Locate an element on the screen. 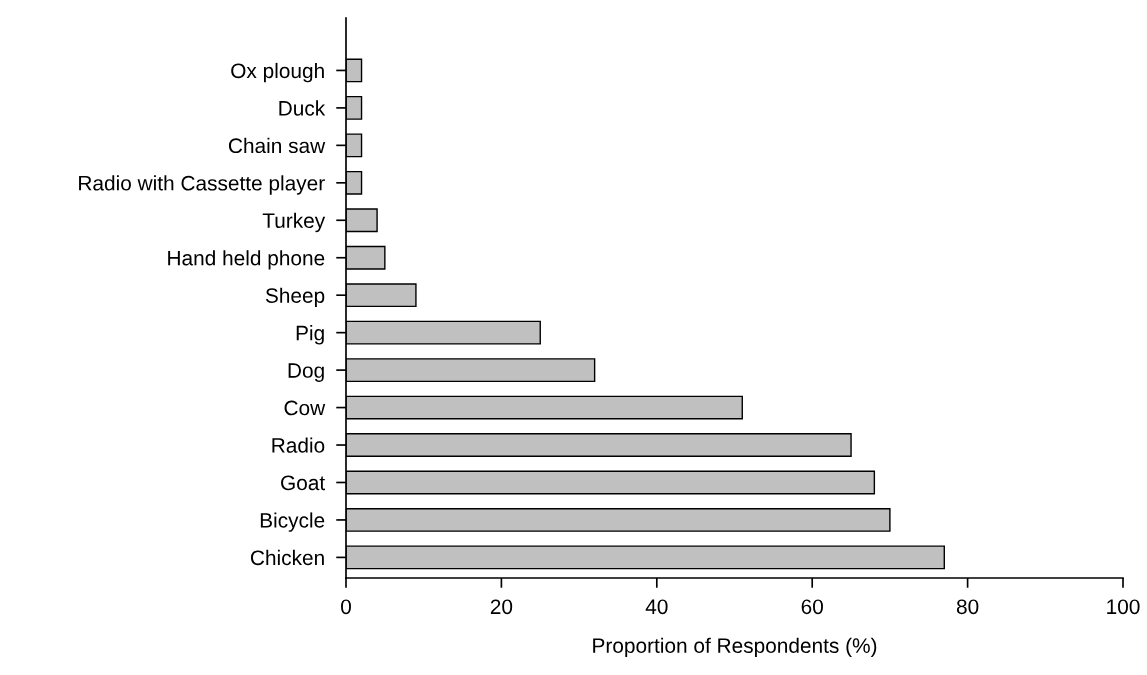  y-tick-label: Pig is located at coordinates (310, 335).